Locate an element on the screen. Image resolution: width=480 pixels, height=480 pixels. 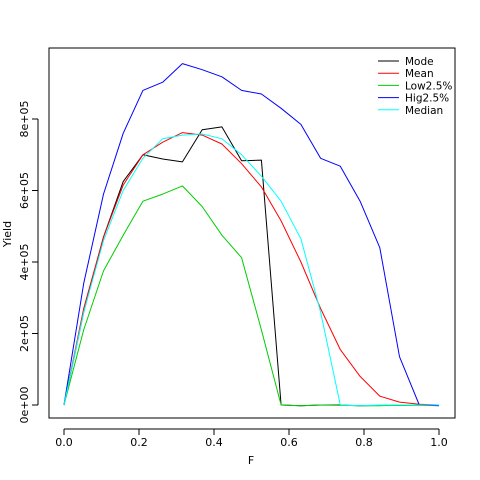
x-tick-label: 0.4 is located at coordinates (214, 442).